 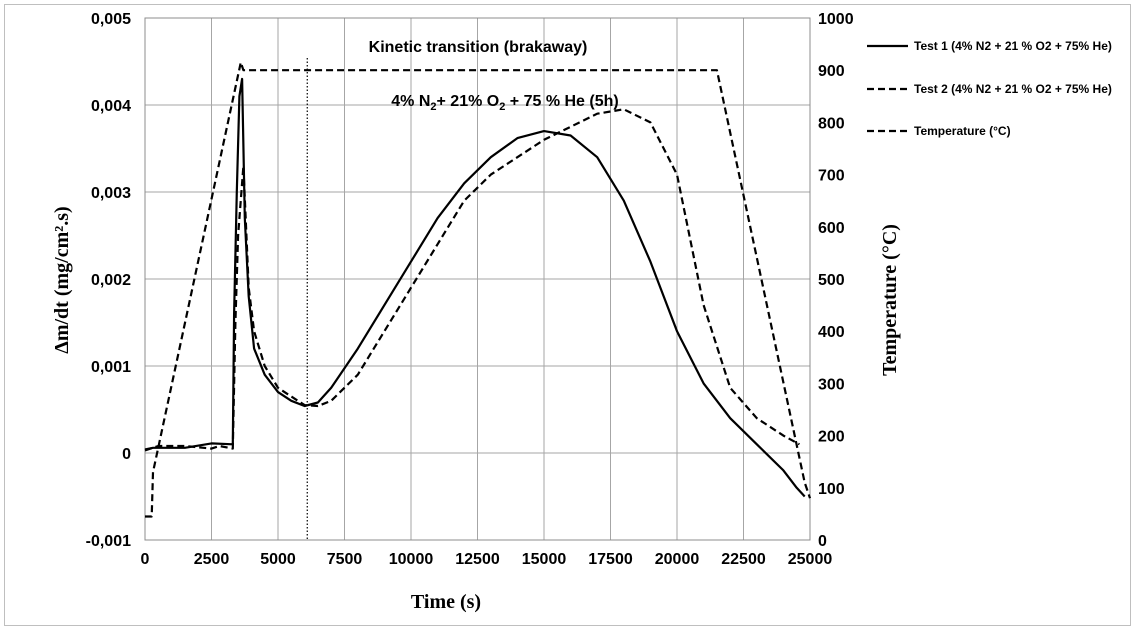 I want to click on atmos-sub-2: 2, so click(x=502, y=107).